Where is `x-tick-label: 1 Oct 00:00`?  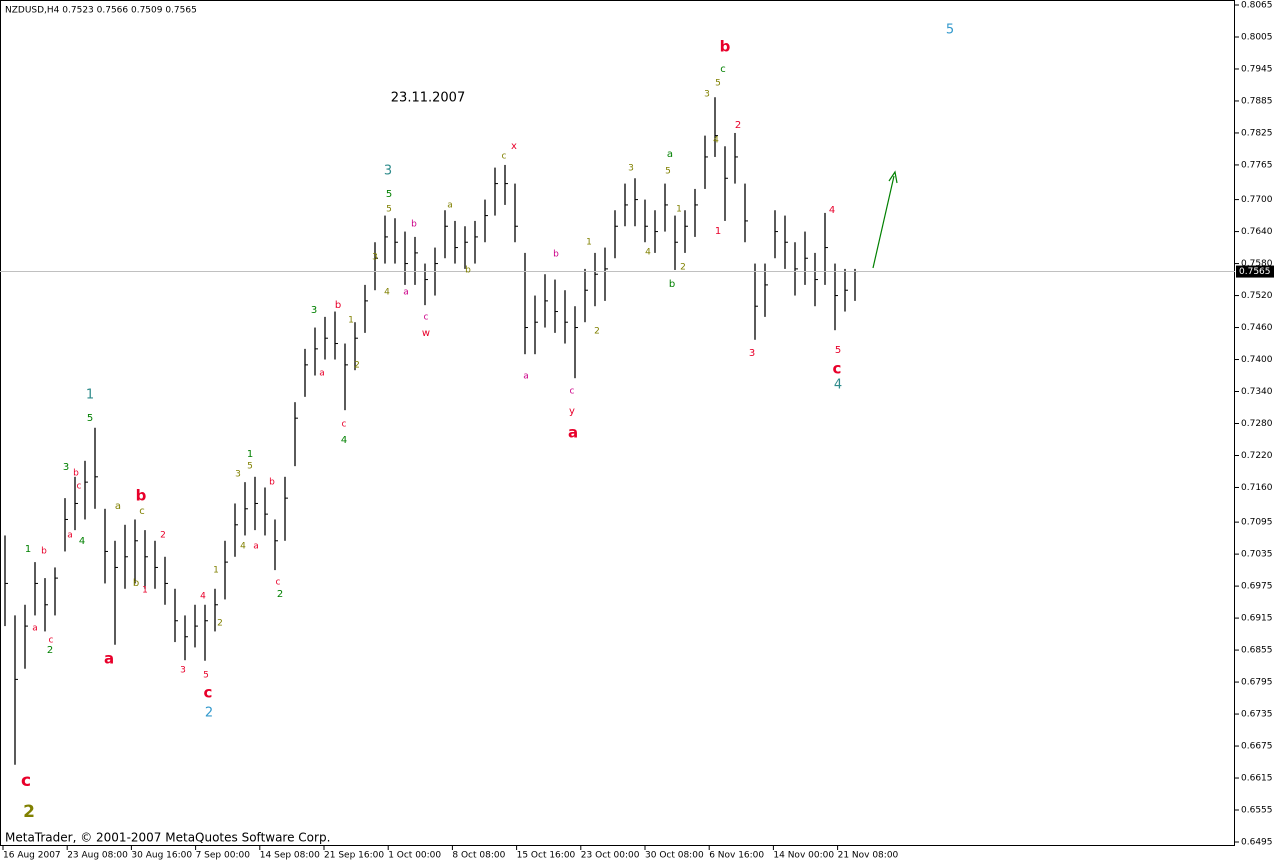 x-tick-label: 1 Oct 00:00 is located at coordinates (414, 856).